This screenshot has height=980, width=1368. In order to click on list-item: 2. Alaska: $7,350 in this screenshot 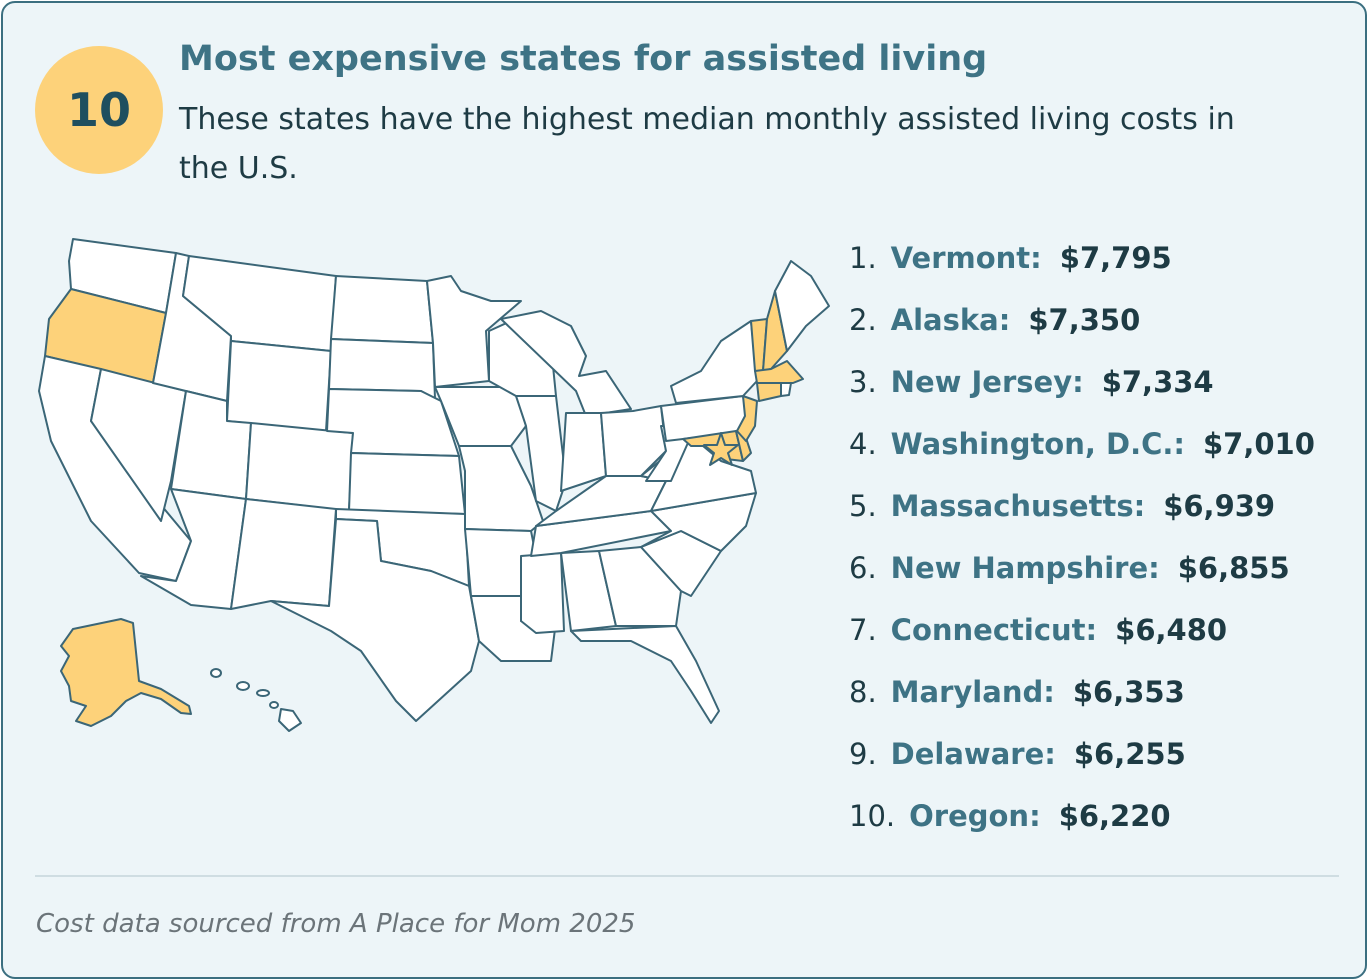, I will do `click(995, 320)`.